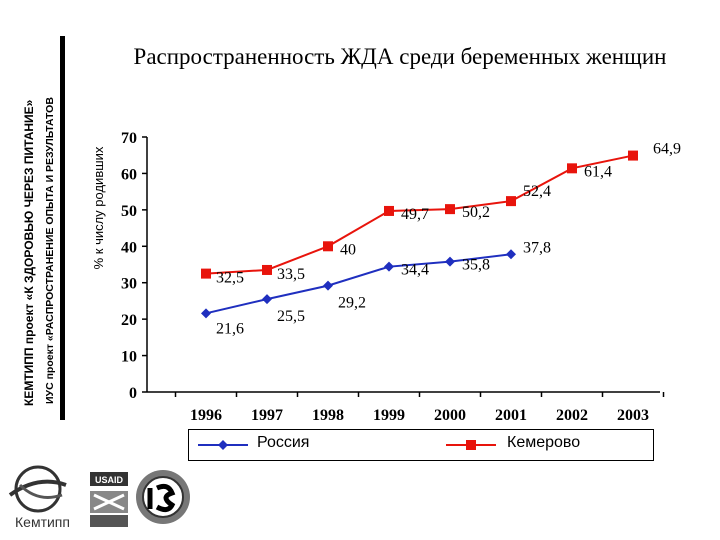 The width and height of the screenshot is (720, 540). What do you see at coordinates (267, 415) in the screenshot?
I see `x-tick-label: 1997` at bounding box center [267, 415].